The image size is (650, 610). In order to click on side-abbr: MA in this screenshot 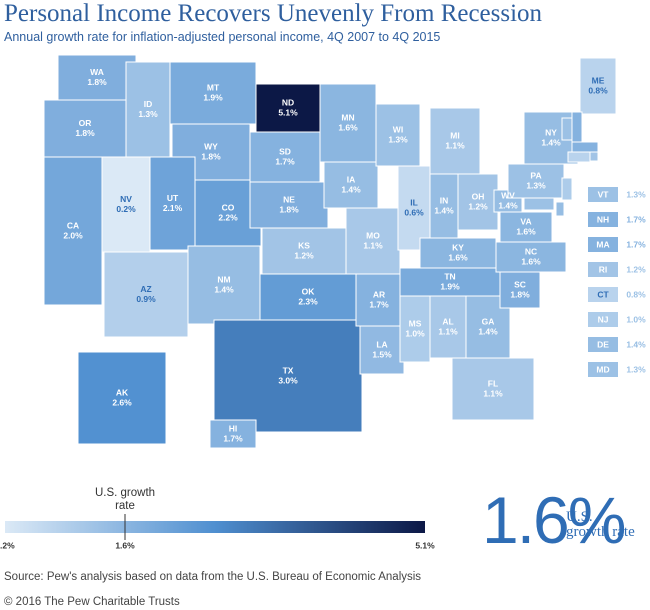, I will do `click(602, 244)`.